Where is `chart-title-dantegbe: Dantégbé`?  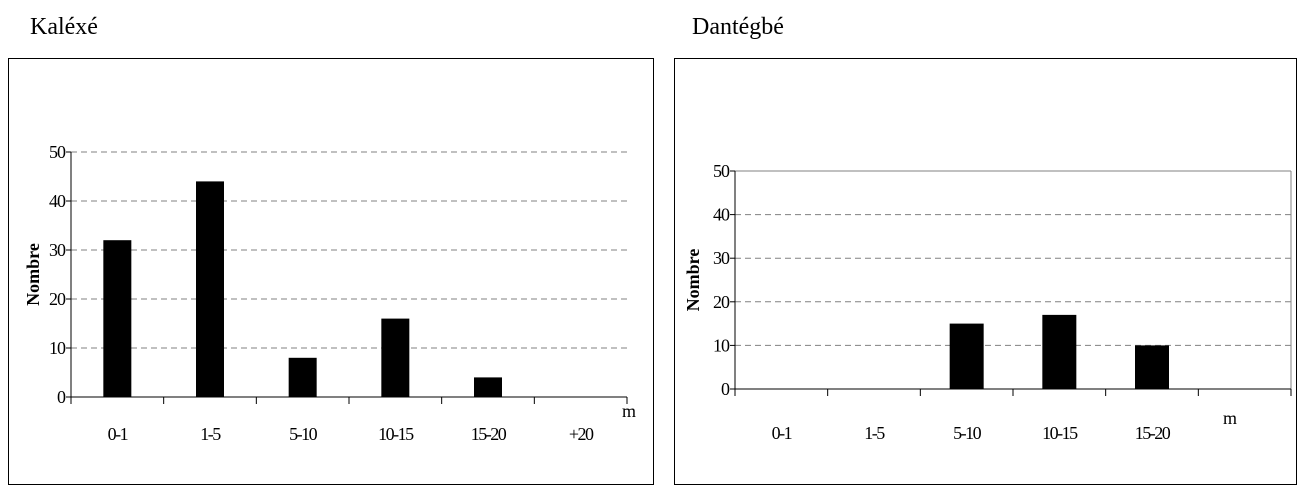 chart-title-dantegbe: Dantégbé is located at coordinates (738, 27).